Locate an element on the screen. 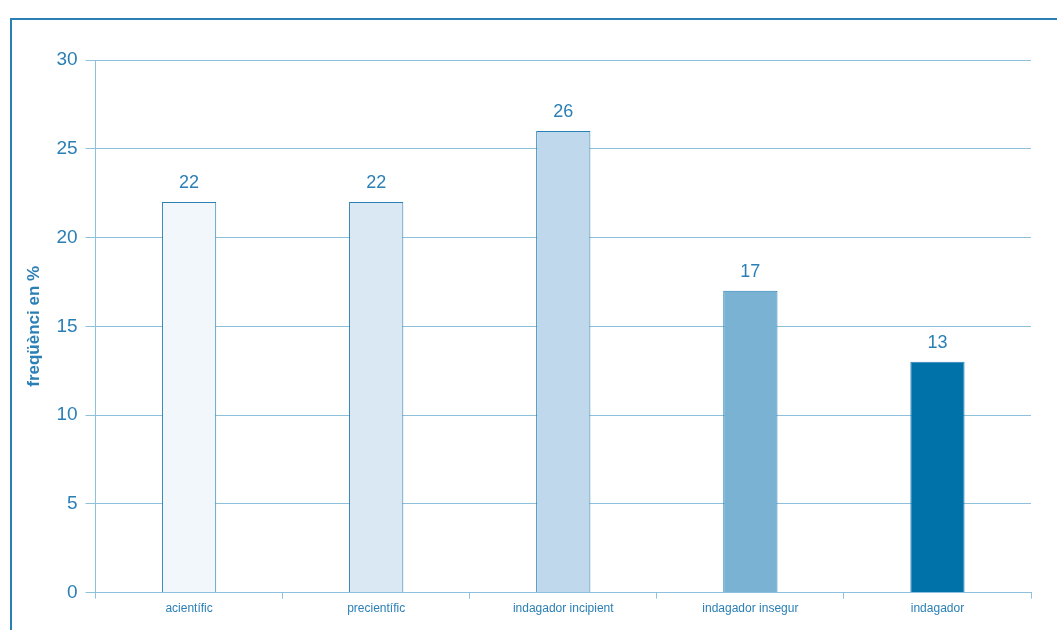 This screenshot has height=633, width=1063. x-tick-label: acientífic is located at coordinates (189, 608).